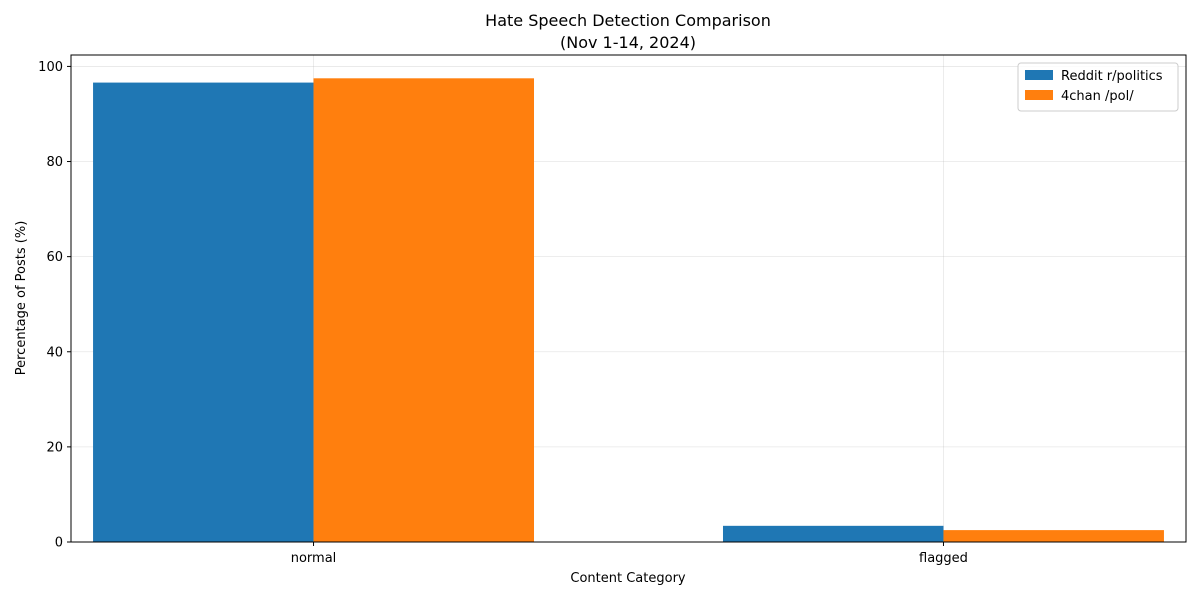  What do you see at coordinates (1097, 96) in the screenshot?
I see `legend-label: 4chan /pol/` at bounding box center [1097, 96].